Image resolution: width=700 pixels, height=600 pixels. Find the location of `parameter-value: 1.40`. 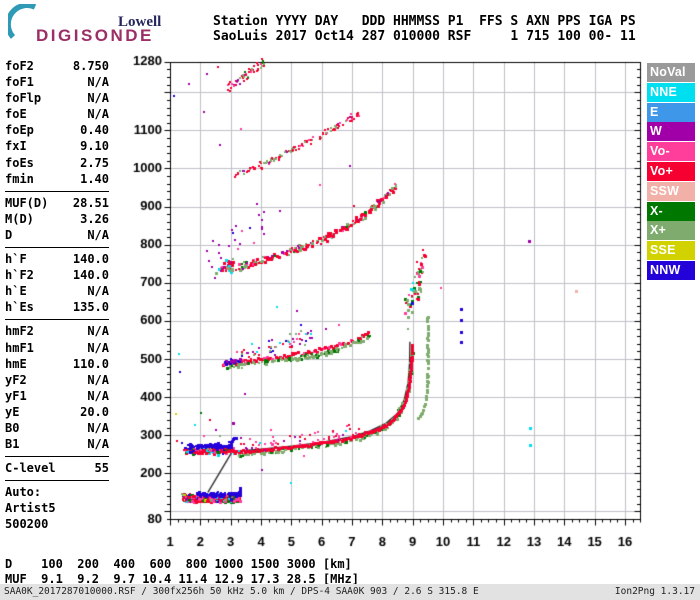

parameter-value: 1.40 is located at coordinates (94, 178).